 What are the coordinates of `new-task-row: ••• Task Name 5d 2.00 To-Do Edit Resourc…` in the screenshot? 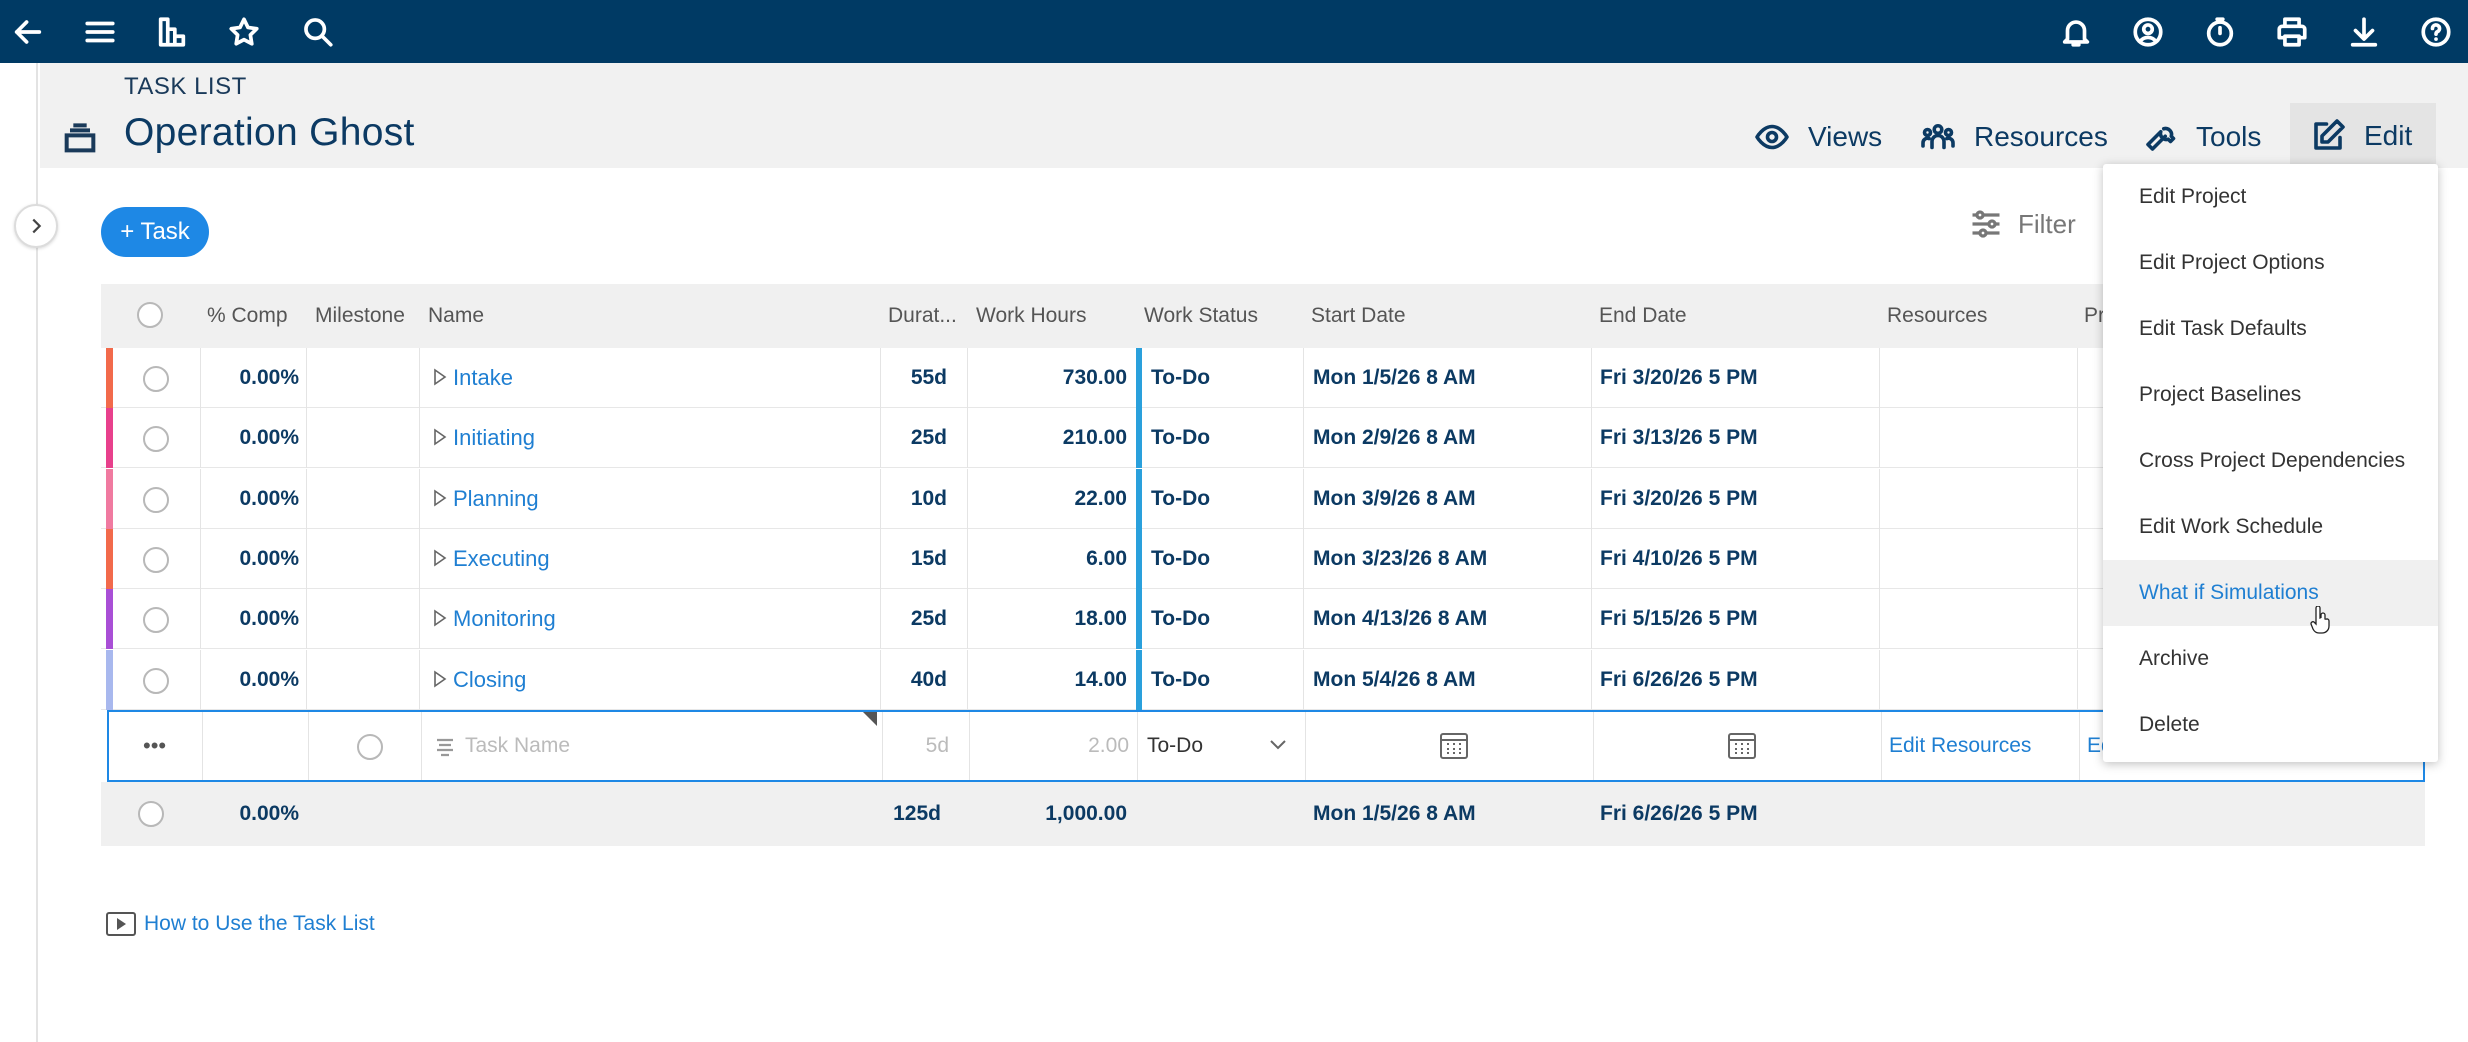 It's located at (1266, 746).